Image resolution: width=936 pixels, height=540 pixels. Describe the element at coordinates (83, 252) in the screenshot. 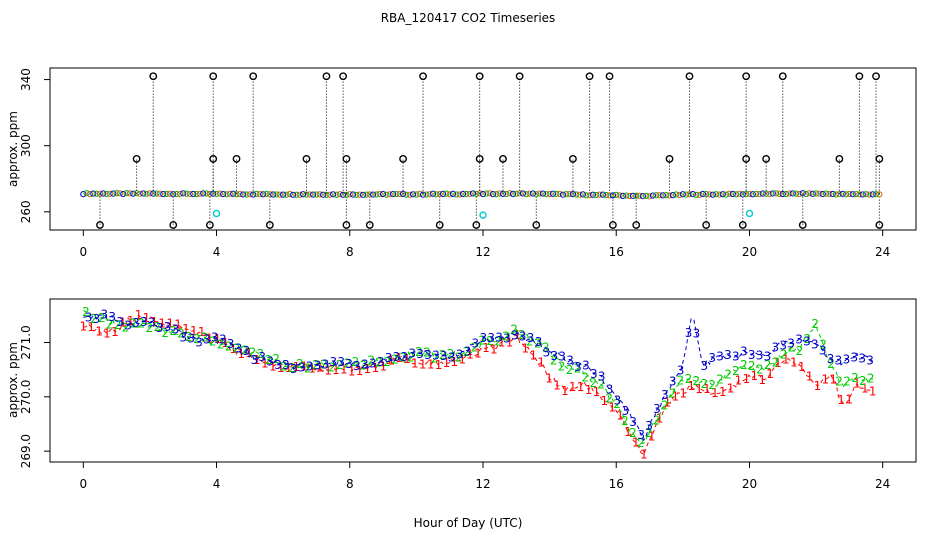

I see `top-x-tick-label: 0` at that location.